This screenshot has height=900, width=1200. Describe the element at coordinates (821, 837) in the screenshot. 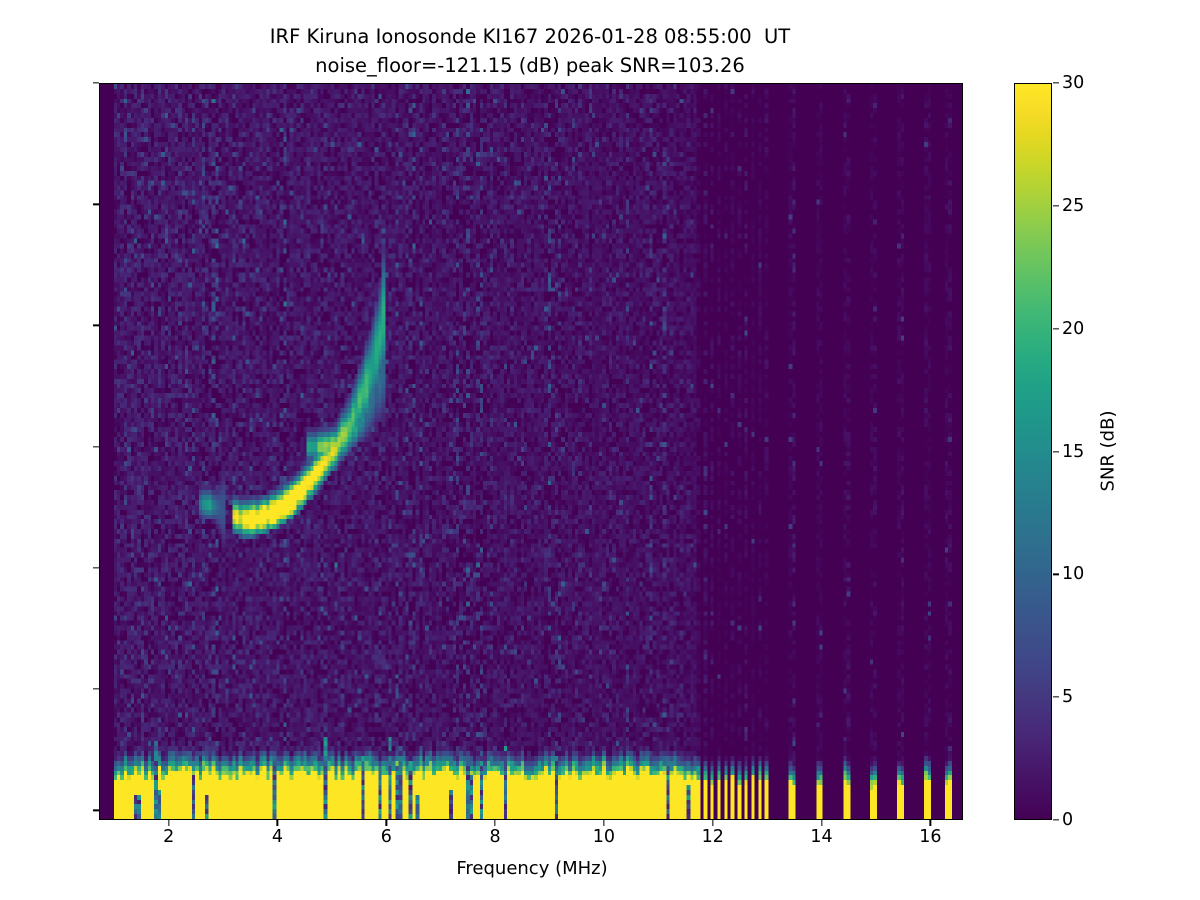

I see `x-tick-label: 14` at that location.